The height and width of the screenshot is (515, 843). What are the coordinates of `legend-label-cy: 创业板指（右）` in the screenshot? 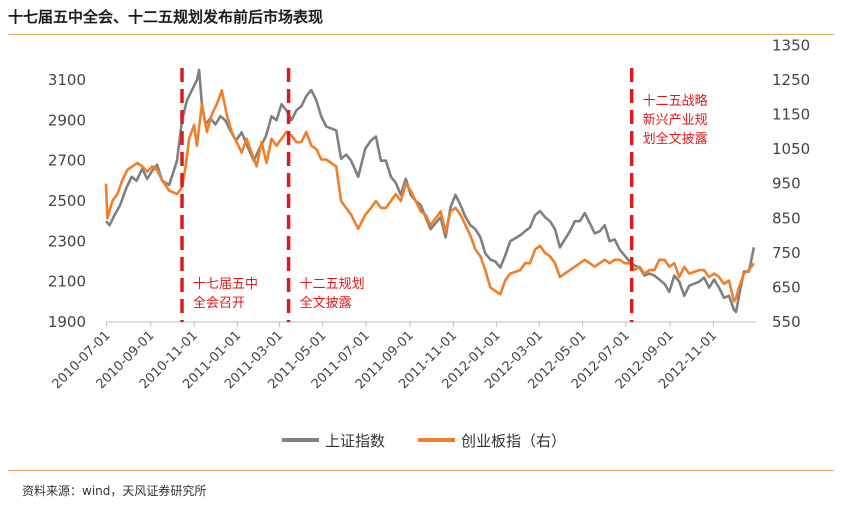 It's located at (513, 441).